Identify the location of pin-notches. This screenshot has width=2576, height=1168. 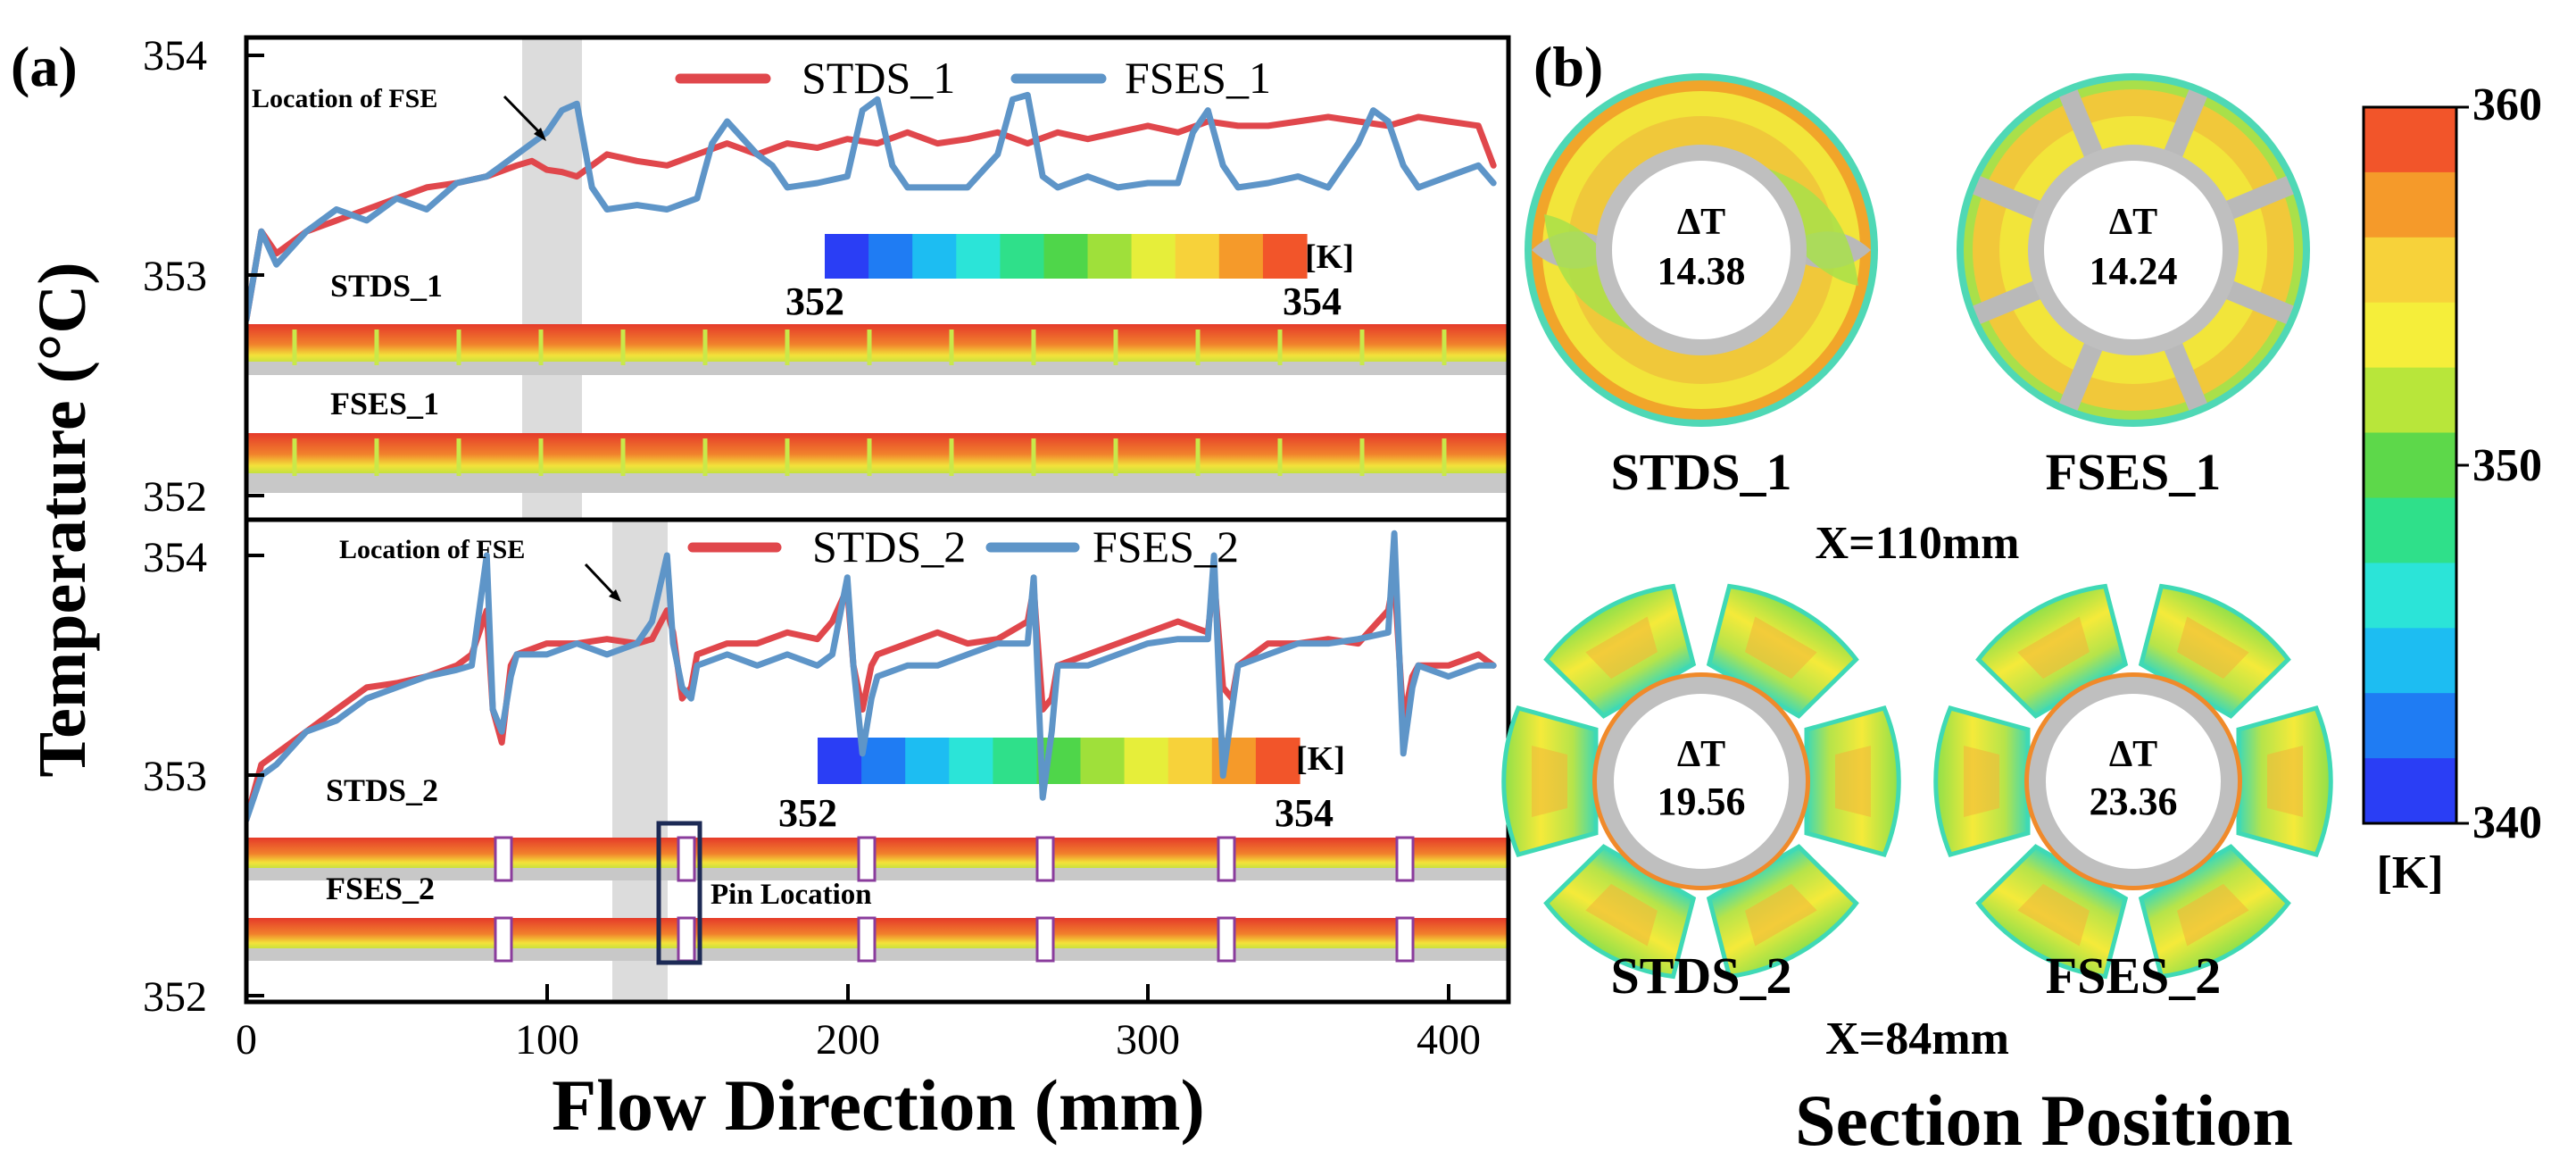
(955, 899).